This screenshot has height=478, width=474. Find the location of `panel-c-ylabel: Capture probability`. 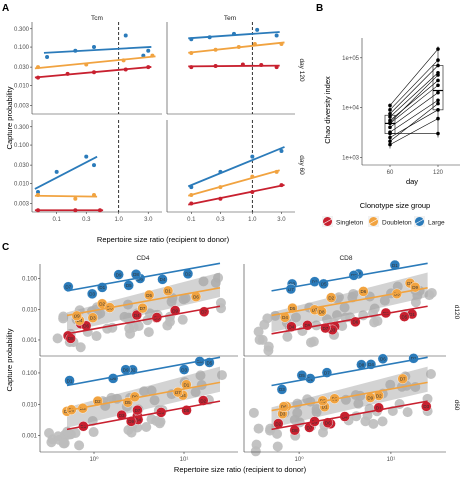

panel-c-ylabel: Capture probability is located at coordinates (9, 359).